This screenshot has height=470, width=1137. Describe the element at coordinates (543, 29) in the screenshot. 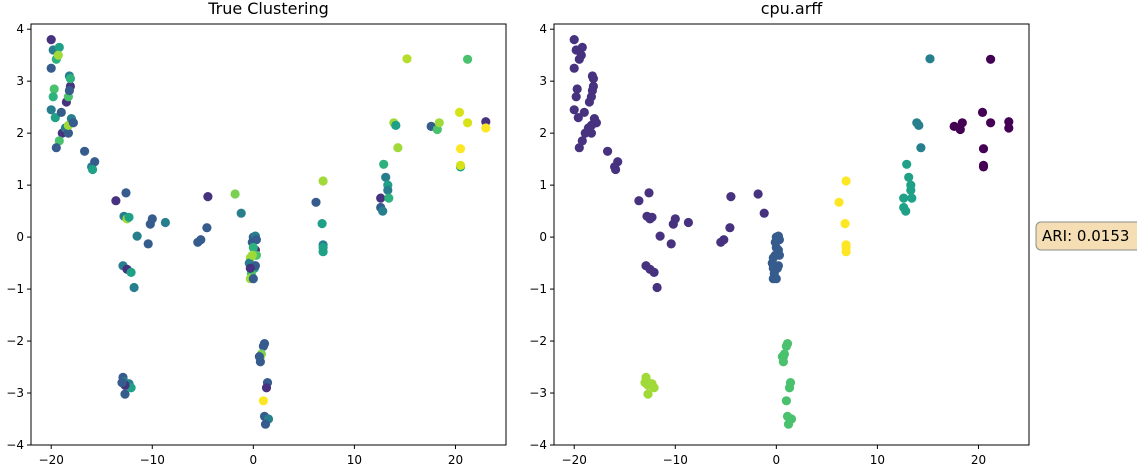

I see `y-tick-label: 4` at that location.